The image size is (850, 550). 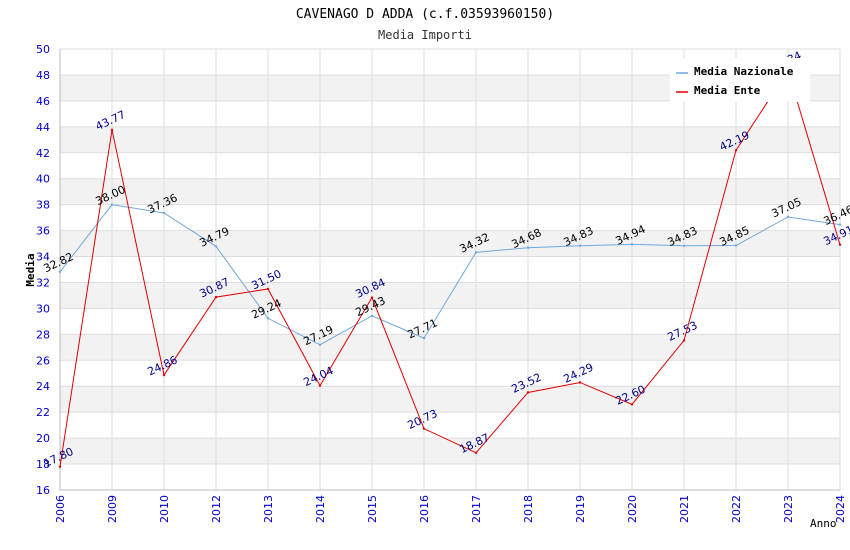 What do you see at coordinates (43, 412) in the screenshot?
I see `y-tick-label: 22` at bounding box center [43, 412].